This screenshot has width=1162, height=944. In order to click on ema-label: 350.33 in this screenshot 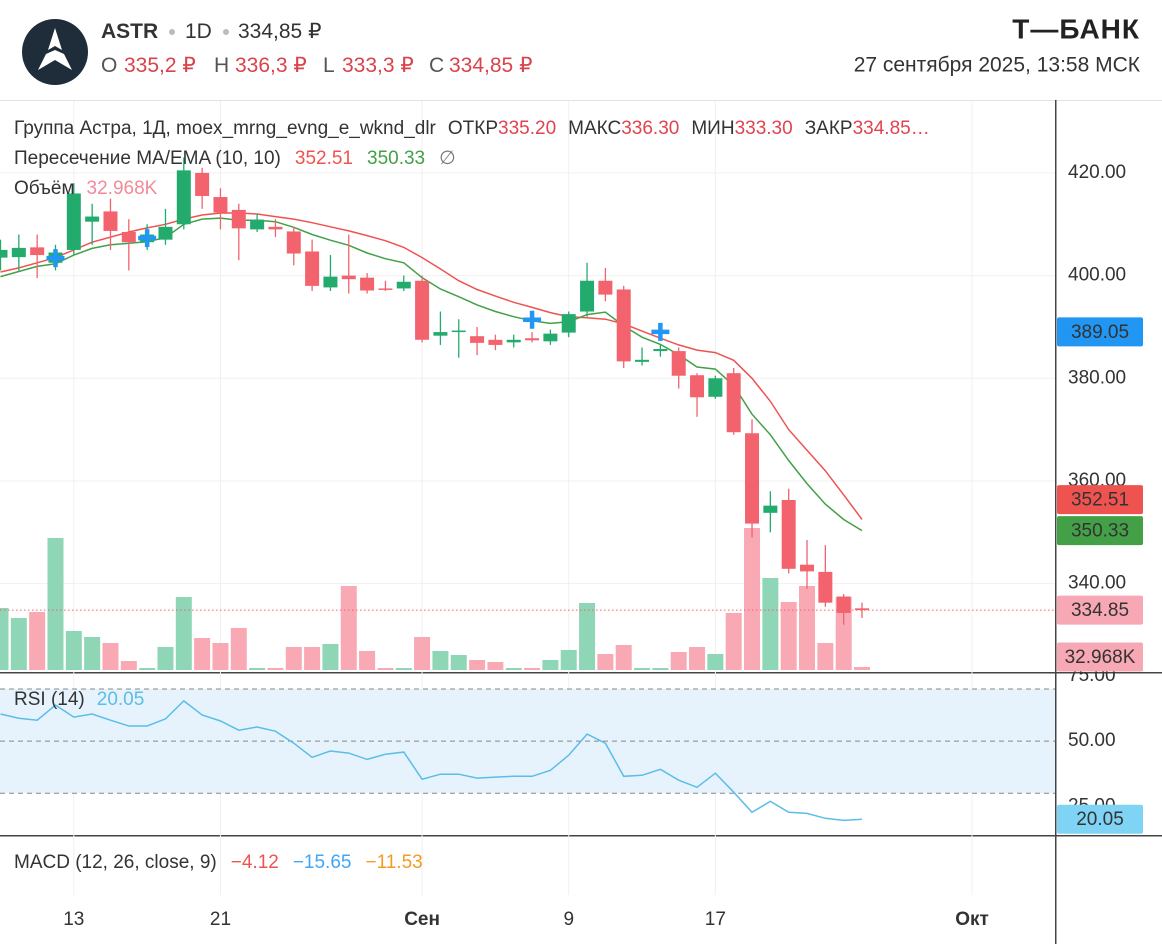, I will do `click(1100, 531)`.